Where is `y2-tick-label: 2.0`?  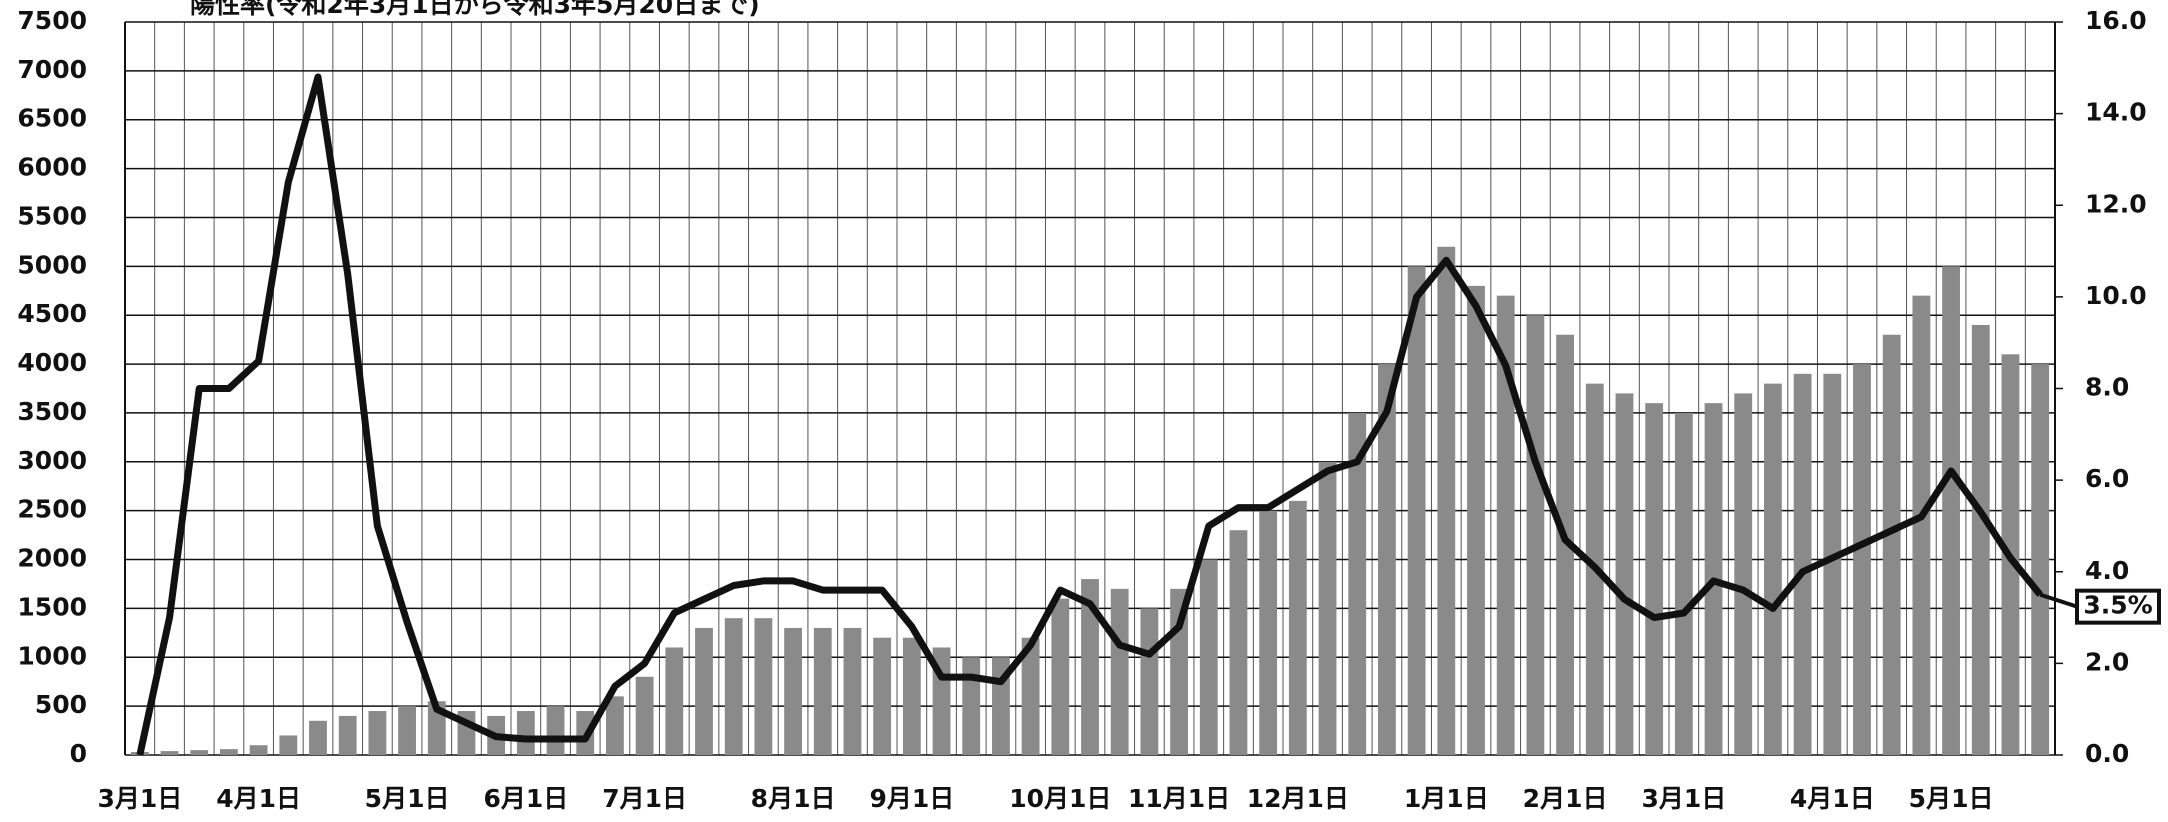
y2-tick-label: 2.0 is located at coordinates (2107, 661).